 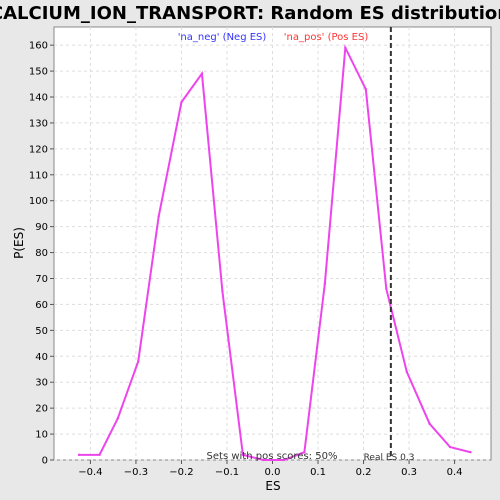 What do you see at coordinates (136, 472) in the screenshot?
I see `x-tick-label: −0.3` at bounding box center [136, 472].